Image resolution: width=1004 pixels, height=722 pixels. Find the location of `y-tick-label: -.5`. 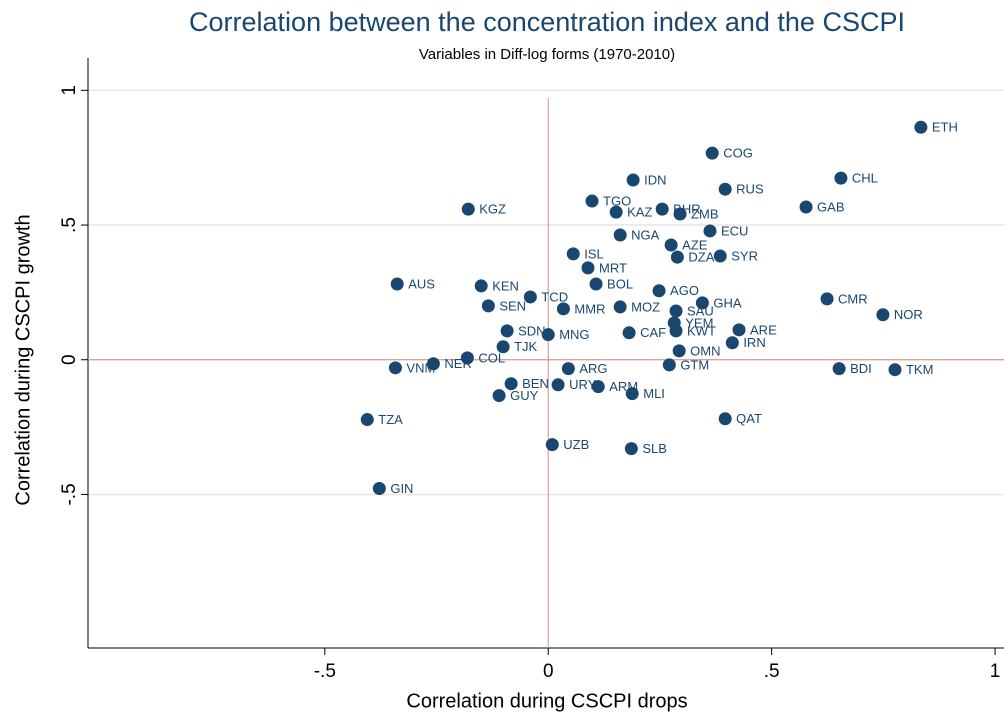

y-tick-label: -.5 is located at coordinates (69, 494).